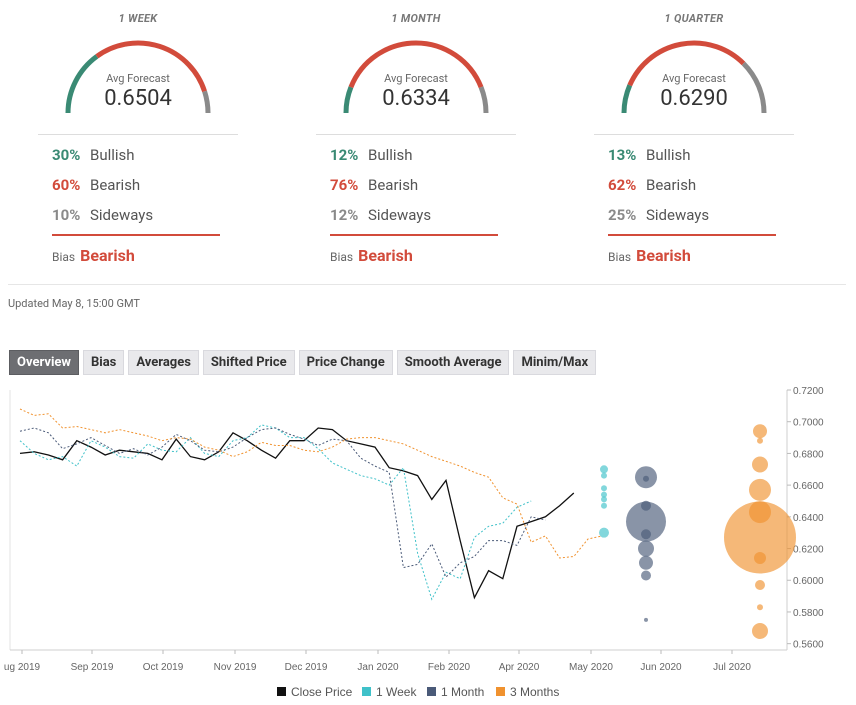 This screenshot has height=705, width=856. What do you see at coordinates (92, 667) in the screenshot?
I see `x-tick-label: Sep 2019` at bounding box center [92, 667].